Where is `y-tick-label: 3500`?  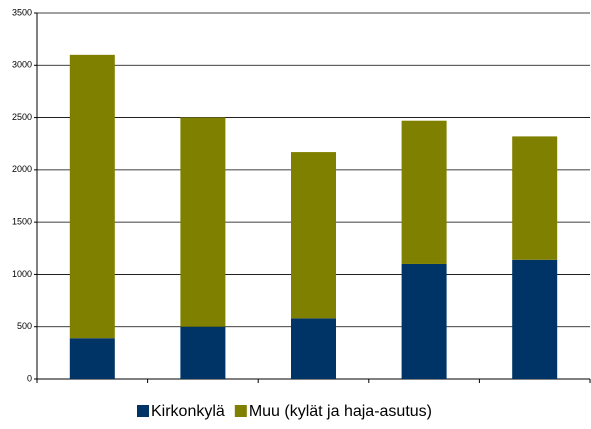
y-tick-label: 3500 is located at coordinates (22, 12).